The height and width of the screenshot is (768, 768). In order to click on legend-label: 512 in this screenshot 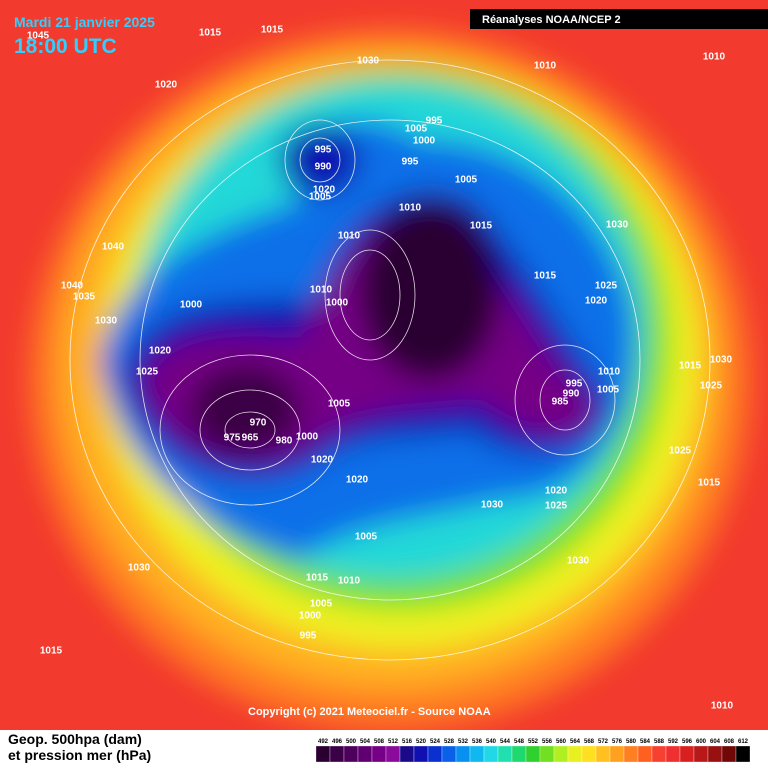, I will do `click(393, 742)`.